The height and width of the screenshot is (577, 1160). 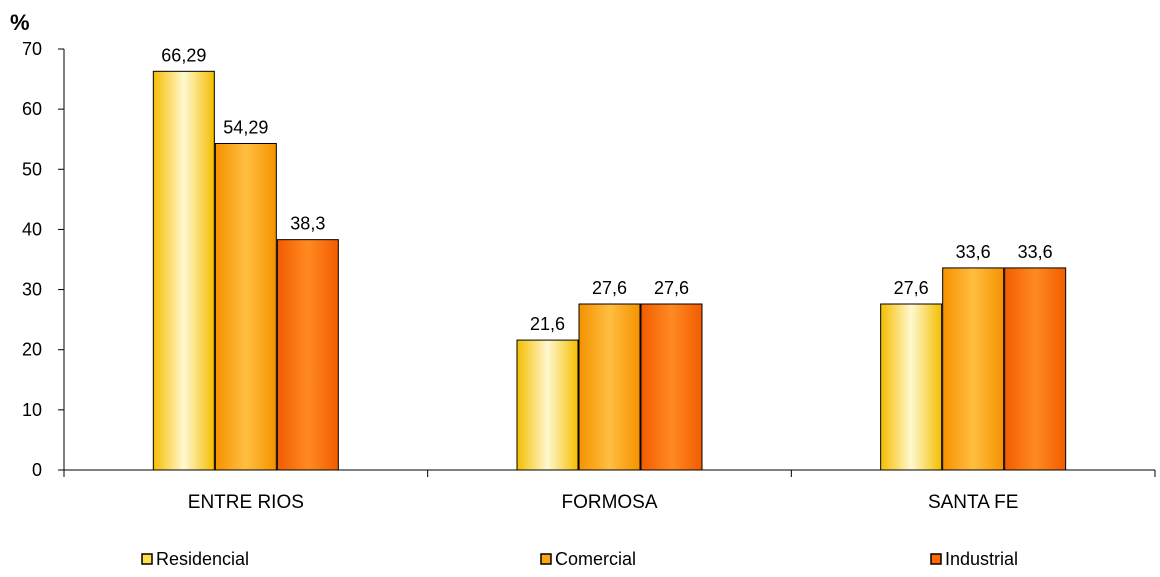 What do you see at coordinates (609, 491) in the screenshot?
I see `x-axis: ENTRE RIOS FORMOSA SANTA FE` at bounding box center [609, 491].